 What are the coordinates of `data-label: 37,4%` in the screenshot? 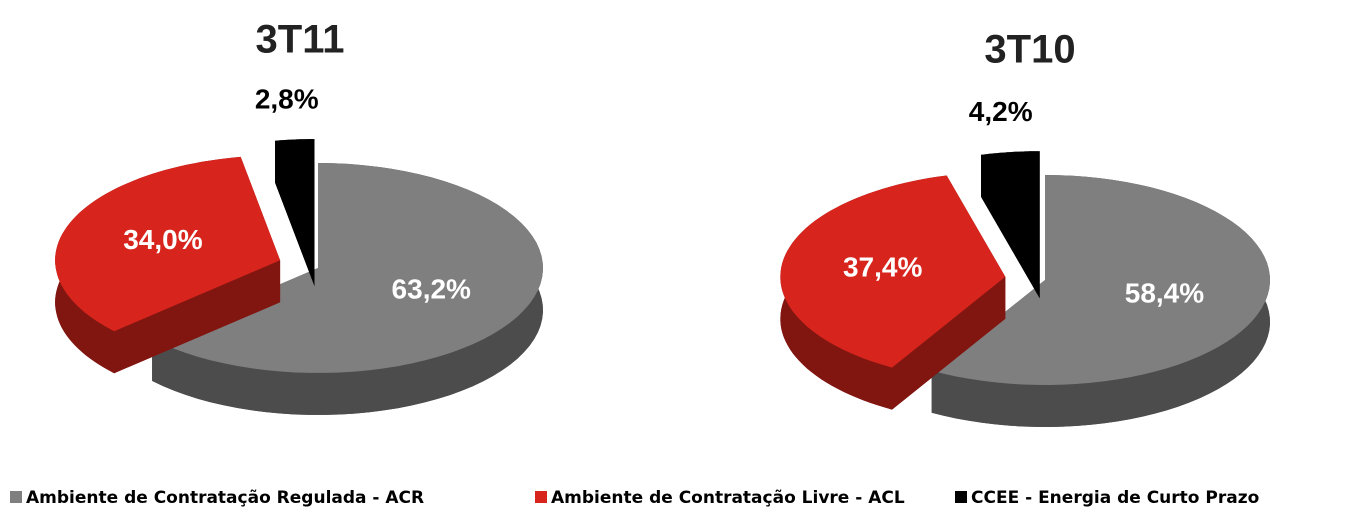 It's located at (882, 267).